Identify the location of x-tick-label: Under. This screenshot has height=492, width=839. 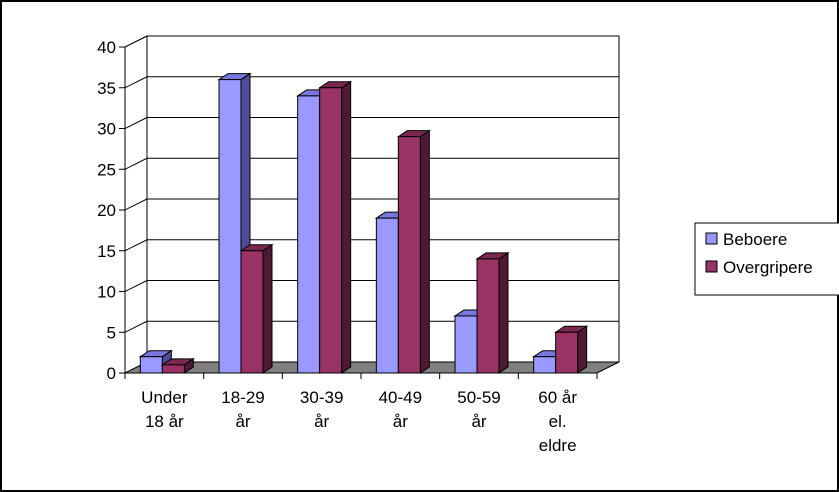
(164, 397).